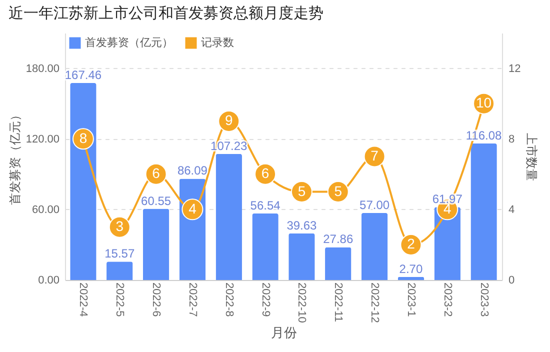  What do you see at coordinates (43, 68) in the screenshot?
I see `y-tick-label: 180.00` at bounding box center [43, 68].